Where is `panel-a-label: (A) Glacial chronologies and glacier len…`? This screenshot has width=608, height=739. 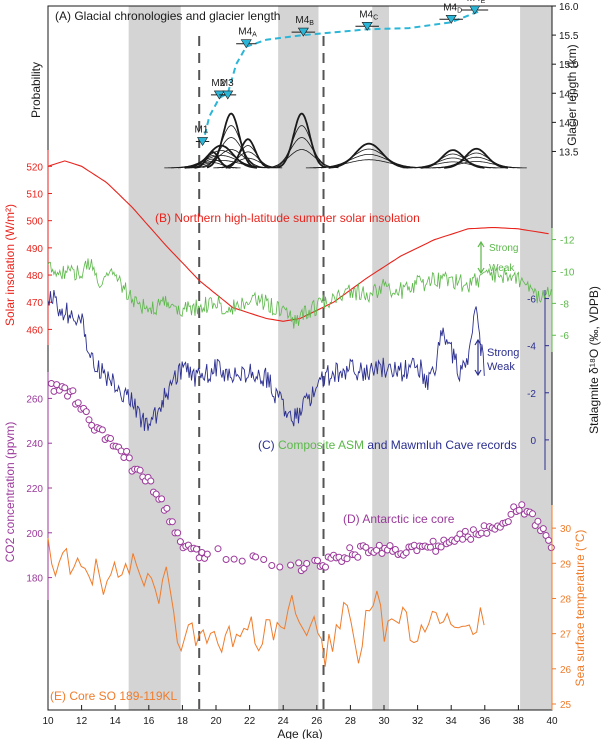
panel-a-label: (A) Glacial chronologies and glacier len… is located at coordinates (167, 16).